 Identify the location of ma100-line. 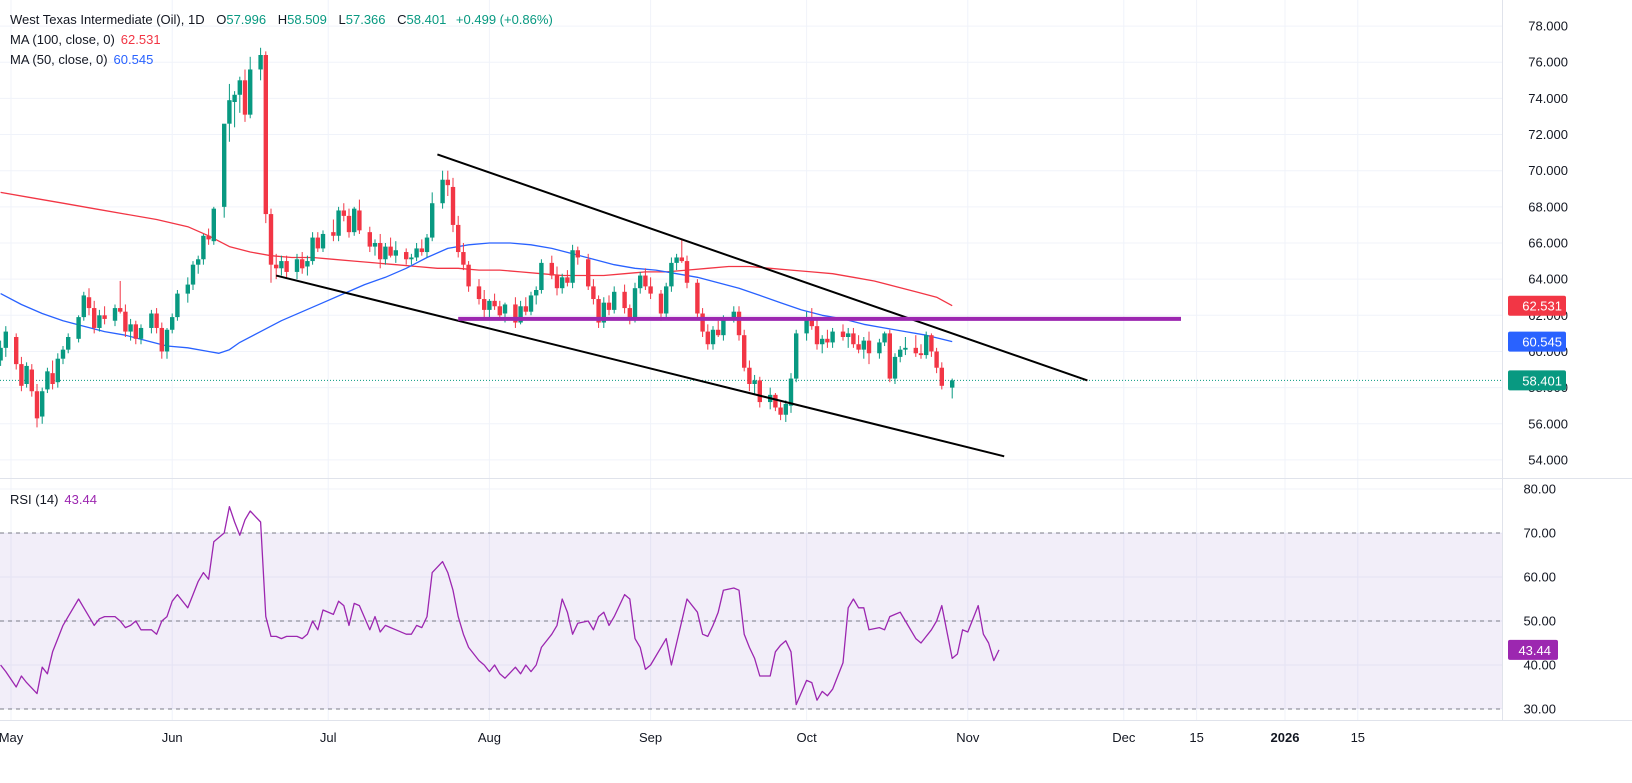
(476, 249).